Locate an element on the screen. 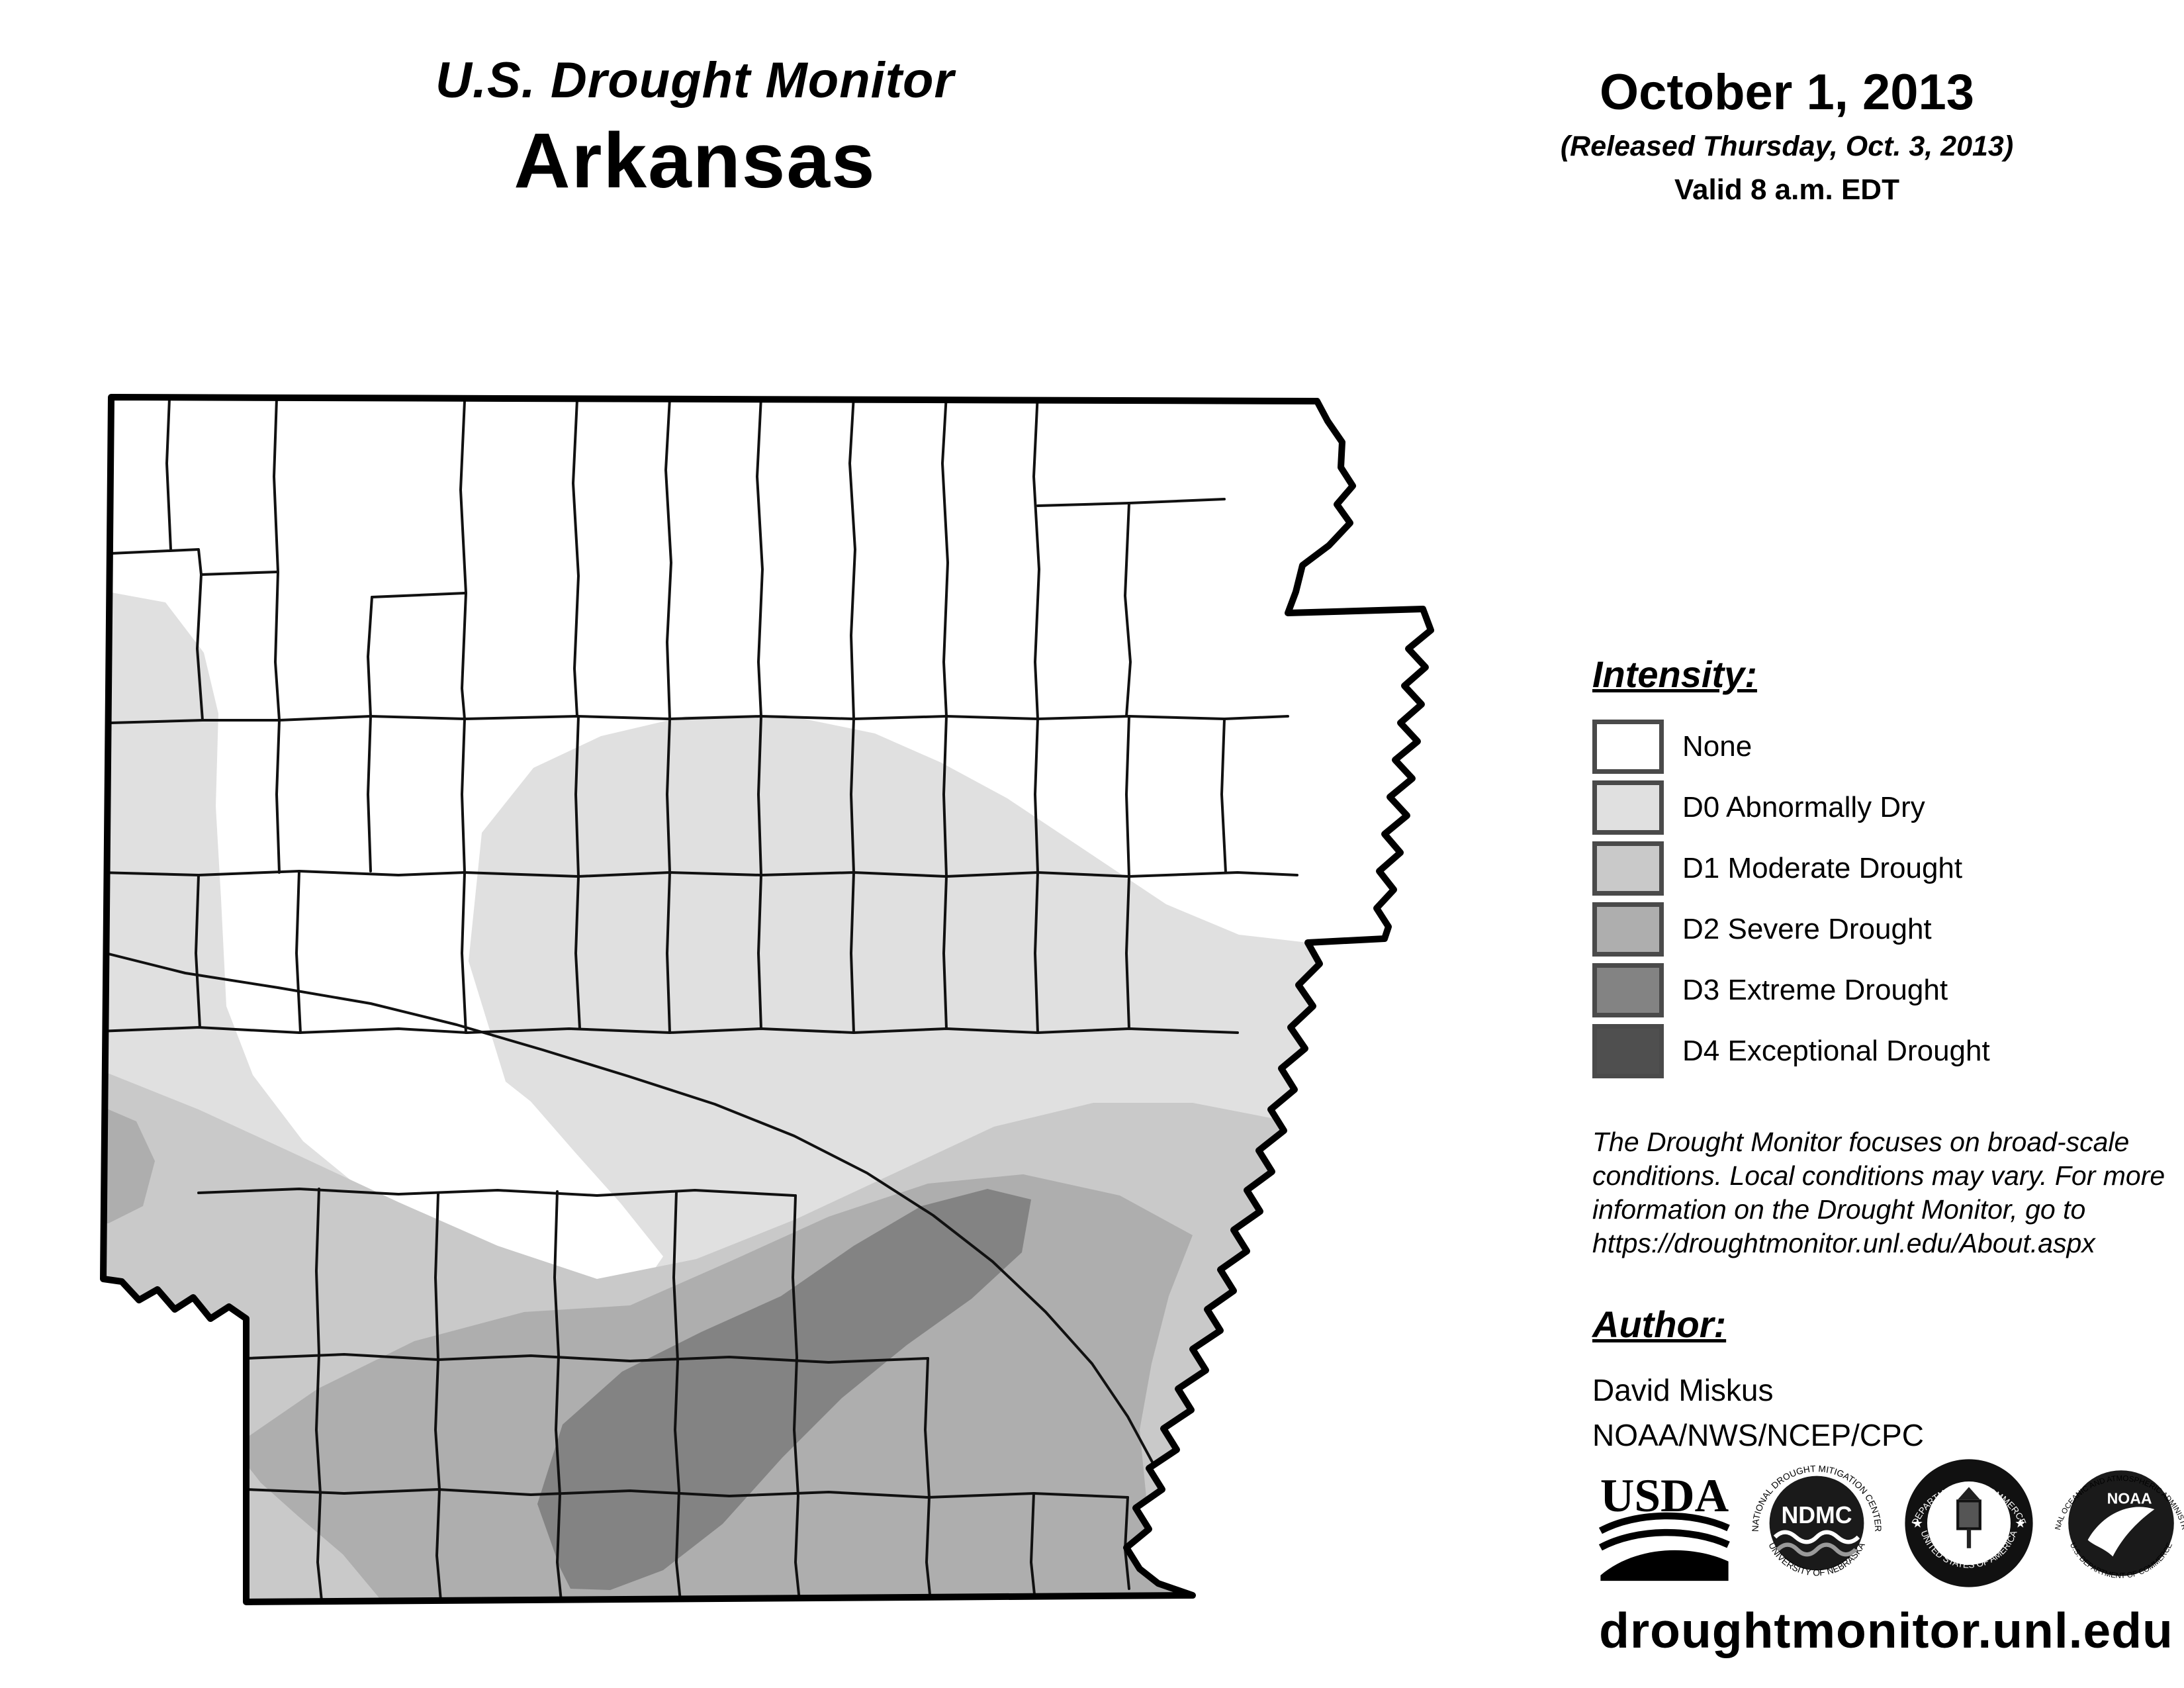 This screenshot has width=2184, height=1688. legend-row-none: None is located at coordinates (1791, 747).